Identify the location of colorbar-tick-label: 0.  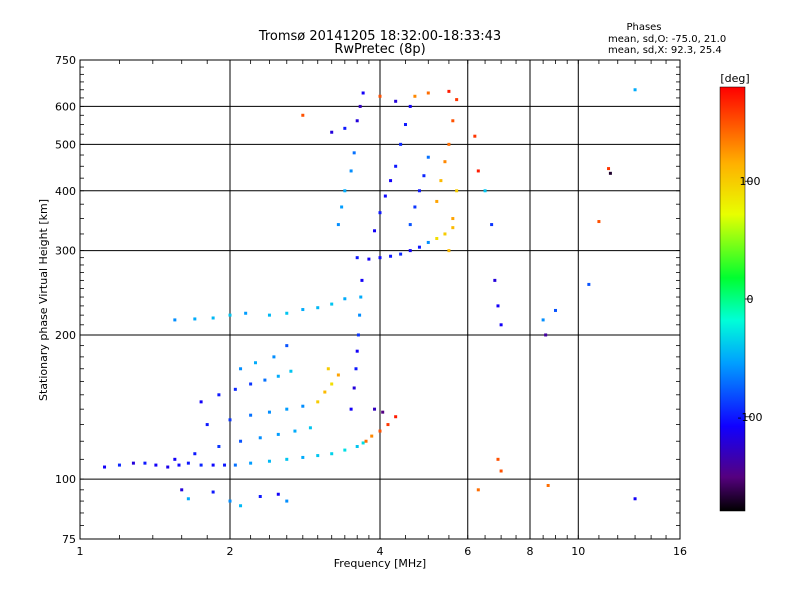
(750, 299).